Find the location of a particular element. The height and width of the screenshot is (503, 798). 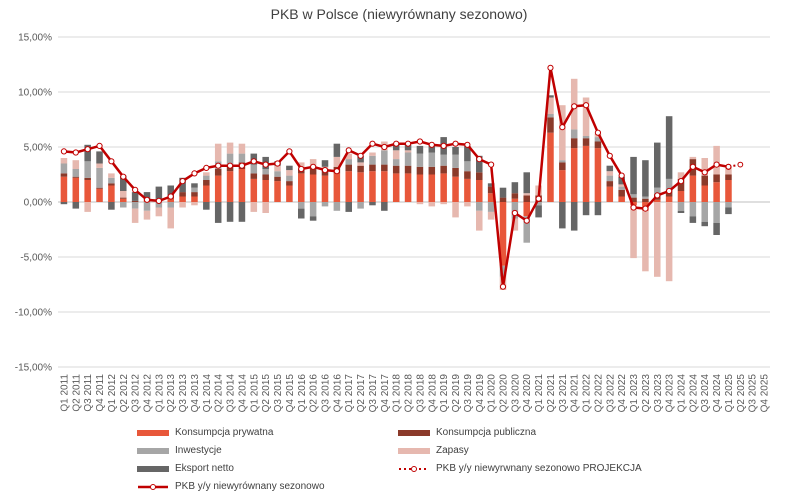

x-tick-label: Q3 2021 is located at coordinates (563, 393).